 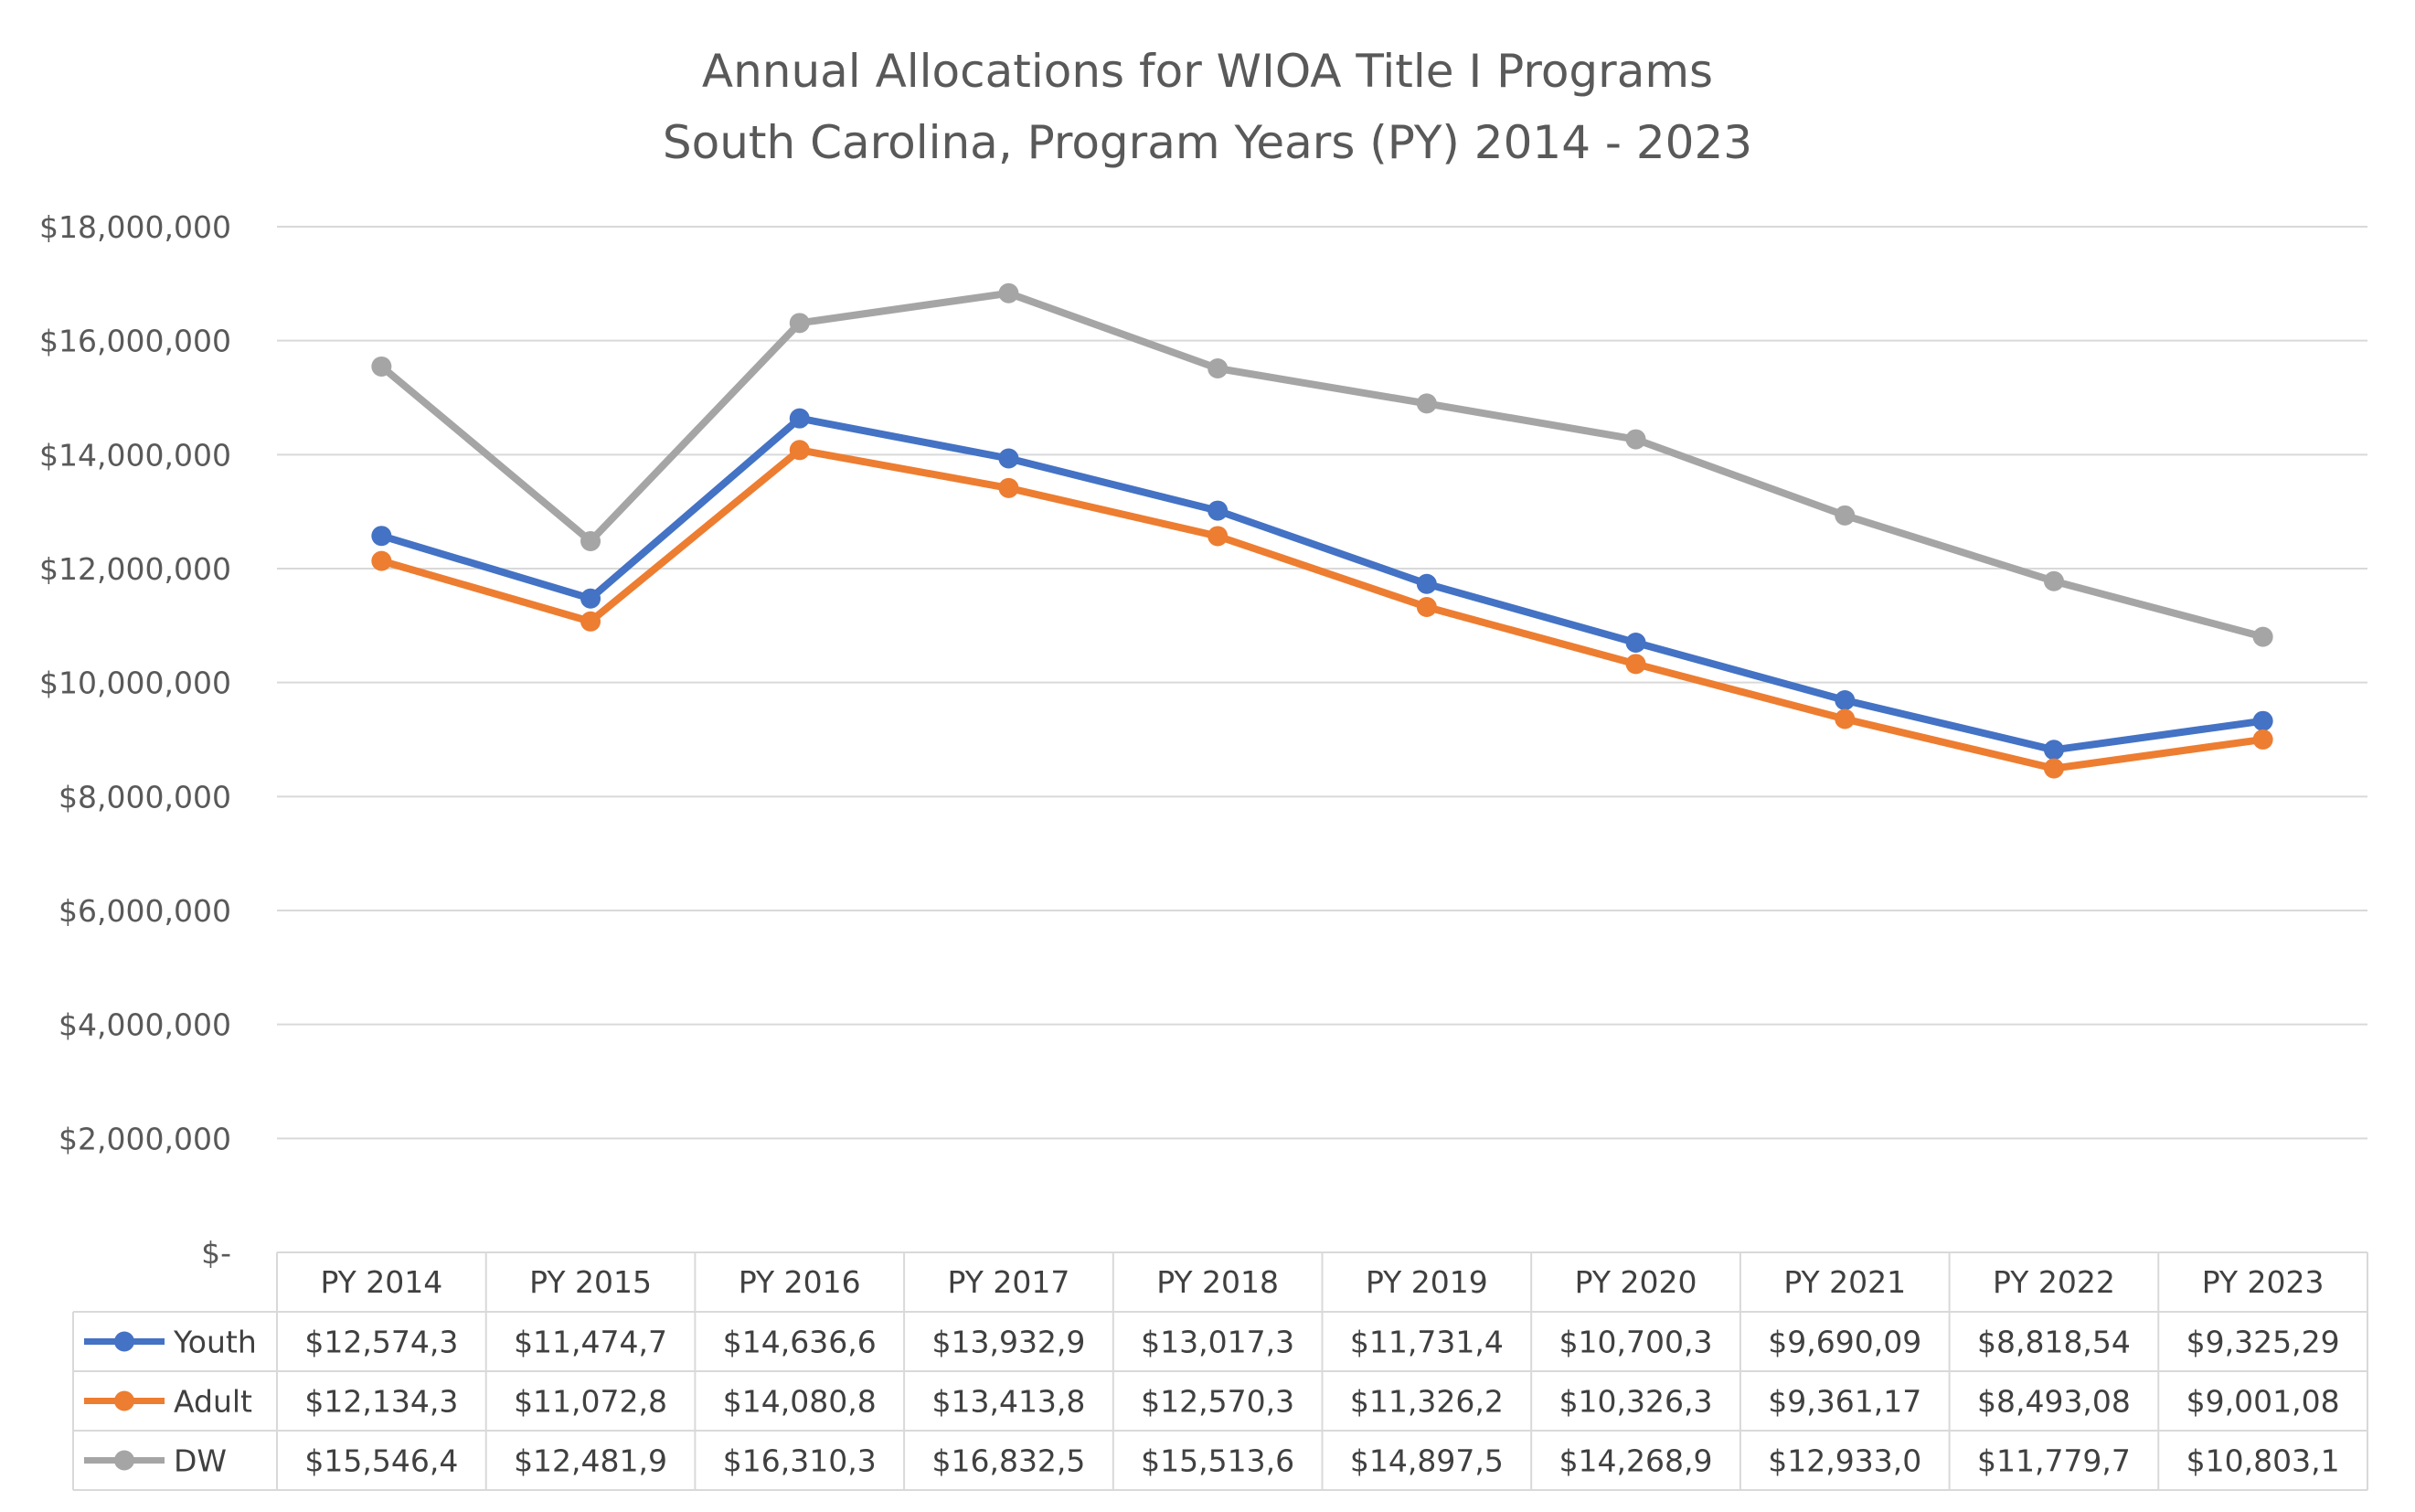 What do you see at coordinates (1008, 1402) in the screenshot?
I see `table-cell: $13,413,8` at bounding box center [1008, 1402].